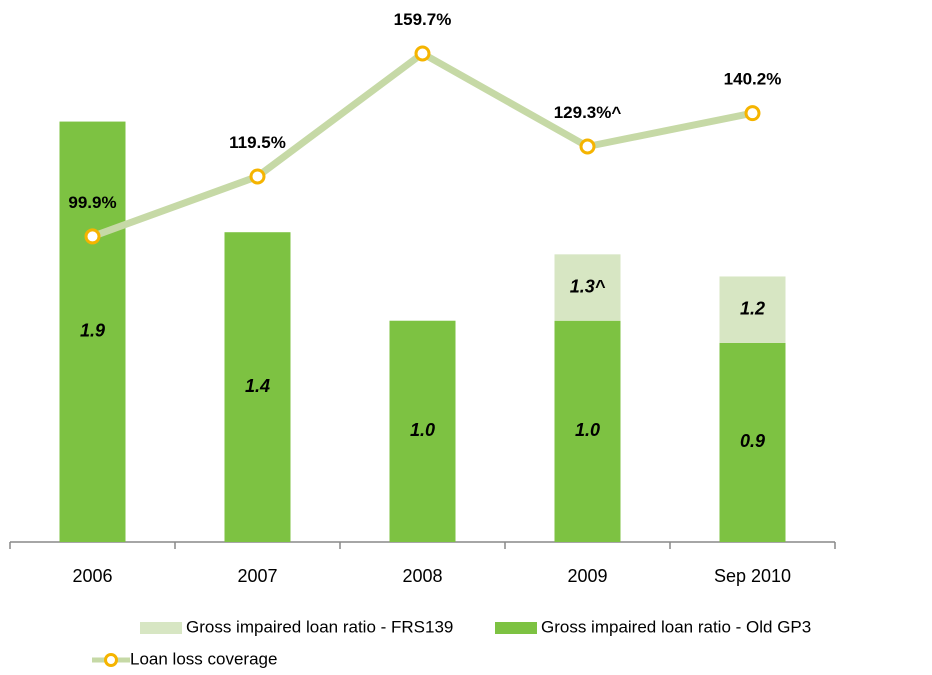 The height and width of the screenshot is (675, 932). I want to click on bar-label: 1.9, so click(92, 331).